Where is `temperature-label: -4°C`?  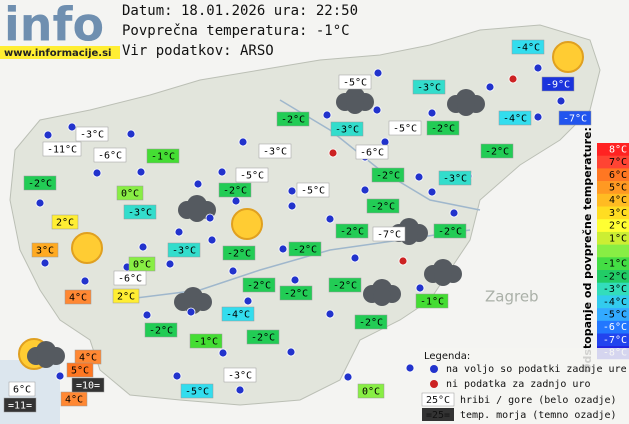 temperature-label: -4°C is located at coordinates (238, 315).